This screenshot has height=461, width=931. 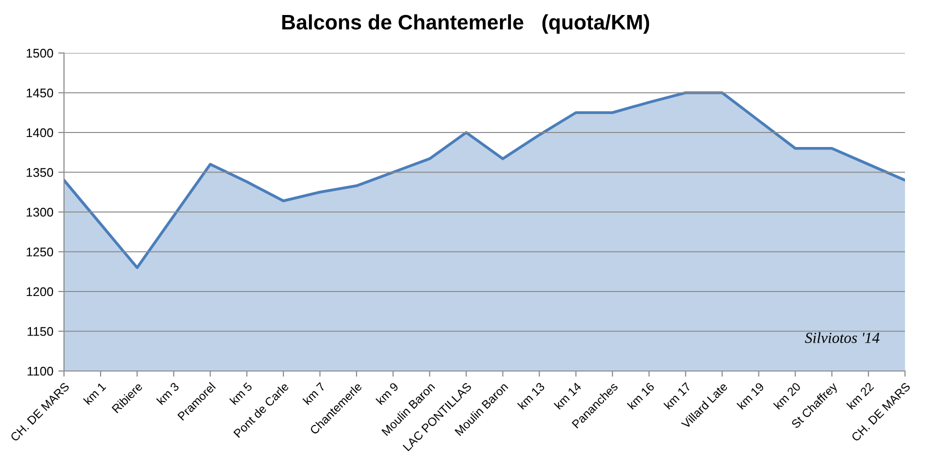 What do you see at coordinates (168, 394) in the screenshot?
I see `x-tick-label: km 3` at bounding box center [168, 394].